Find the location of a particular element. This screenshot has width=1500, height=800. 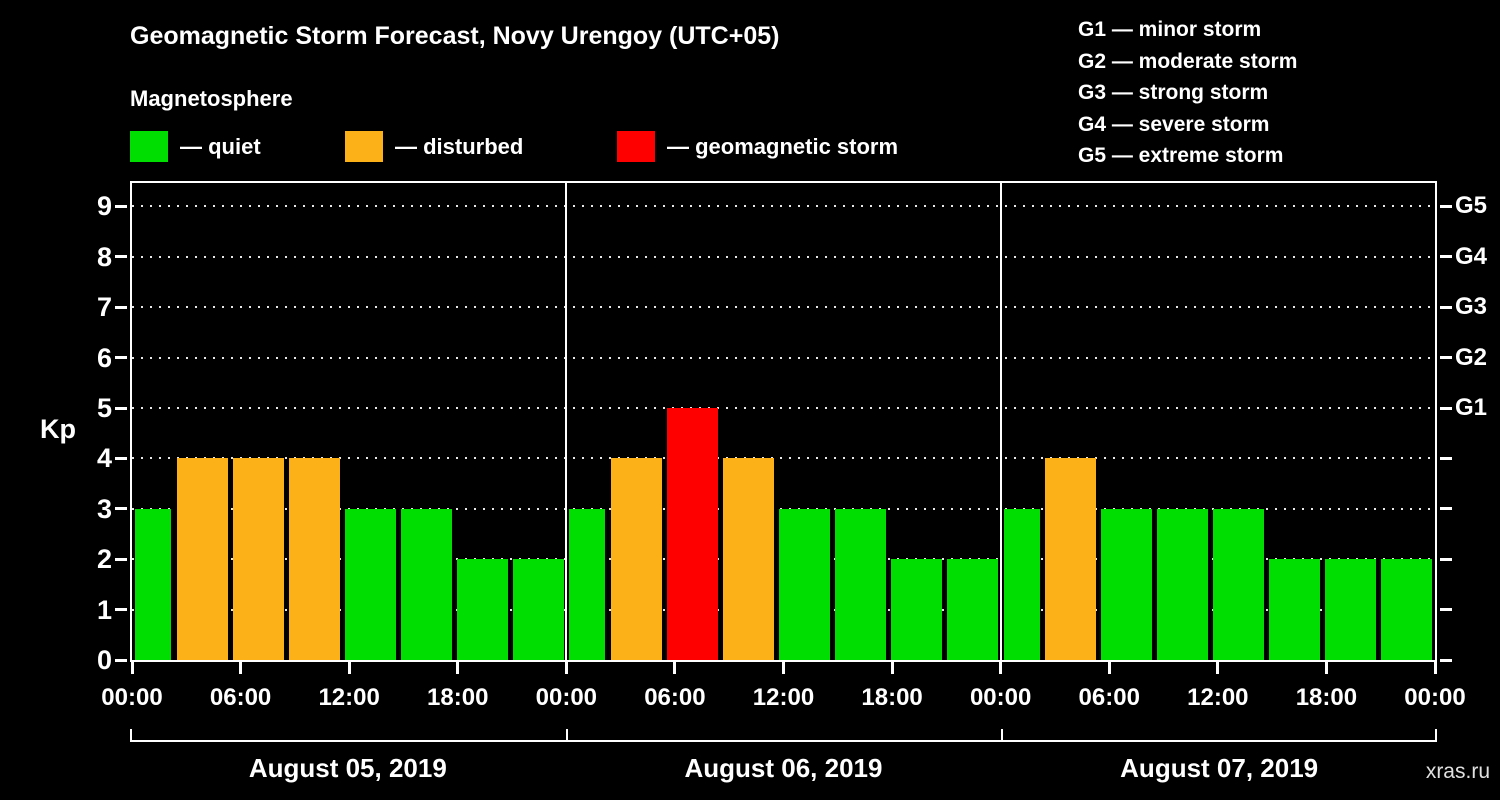

quiet-color-swatch is located at coordinates (149, 146).